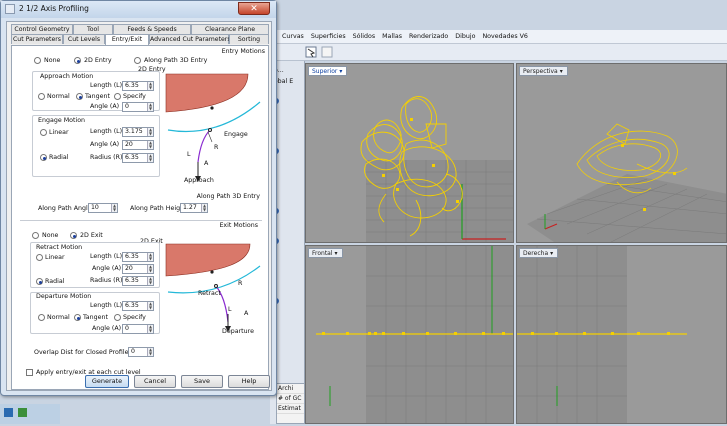 This screenshot has width=727, height=426. What do you see at coordinates (77, 60) in the screenshot?
I see `entry-2d-radio` at bounding box center [77, 60].